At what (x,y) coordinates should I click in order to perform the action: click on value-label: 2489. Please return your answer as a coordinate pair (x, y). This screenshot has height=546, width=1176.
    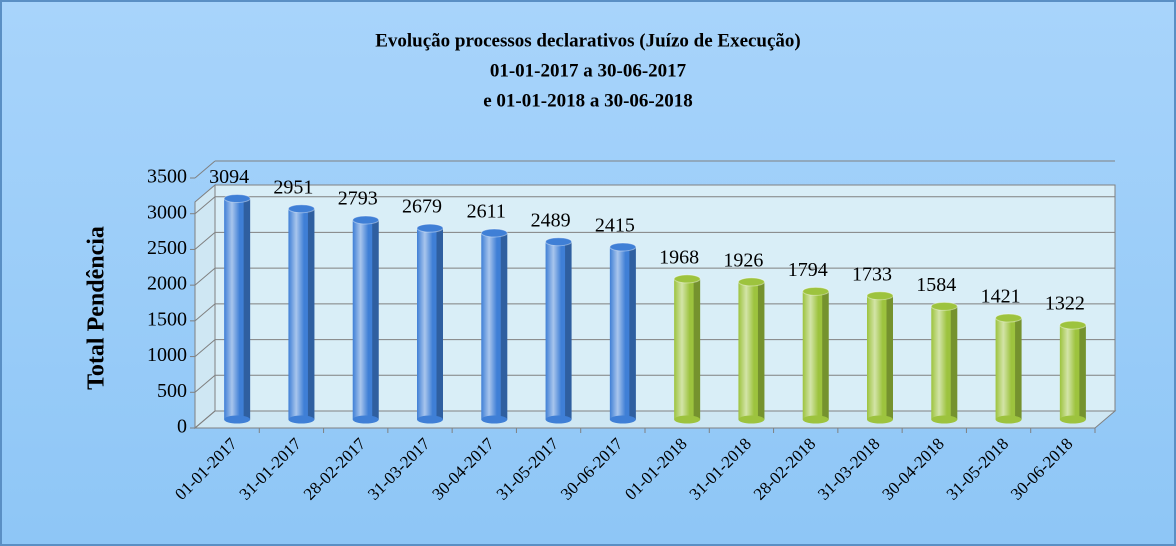
    Looking at the image, I should click on (551, 220).